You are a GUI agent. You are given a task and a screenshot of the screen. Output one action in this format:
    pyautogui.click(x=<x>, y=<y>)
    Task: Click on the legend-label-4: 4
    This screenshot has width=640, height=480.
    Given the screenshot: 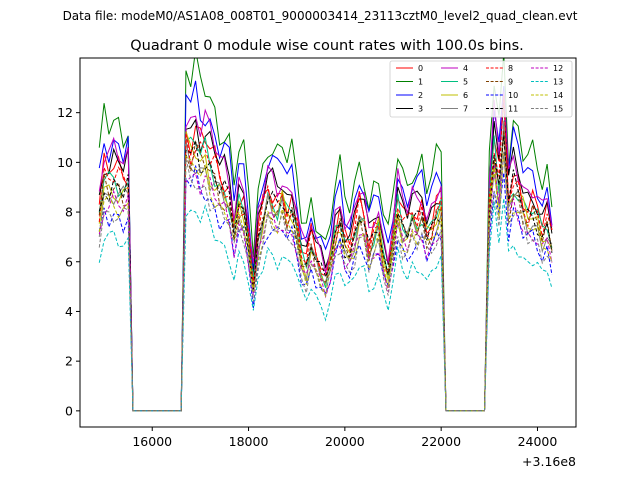 What is the action you would take?
    pyautogui.click(x=465, y=68)
    